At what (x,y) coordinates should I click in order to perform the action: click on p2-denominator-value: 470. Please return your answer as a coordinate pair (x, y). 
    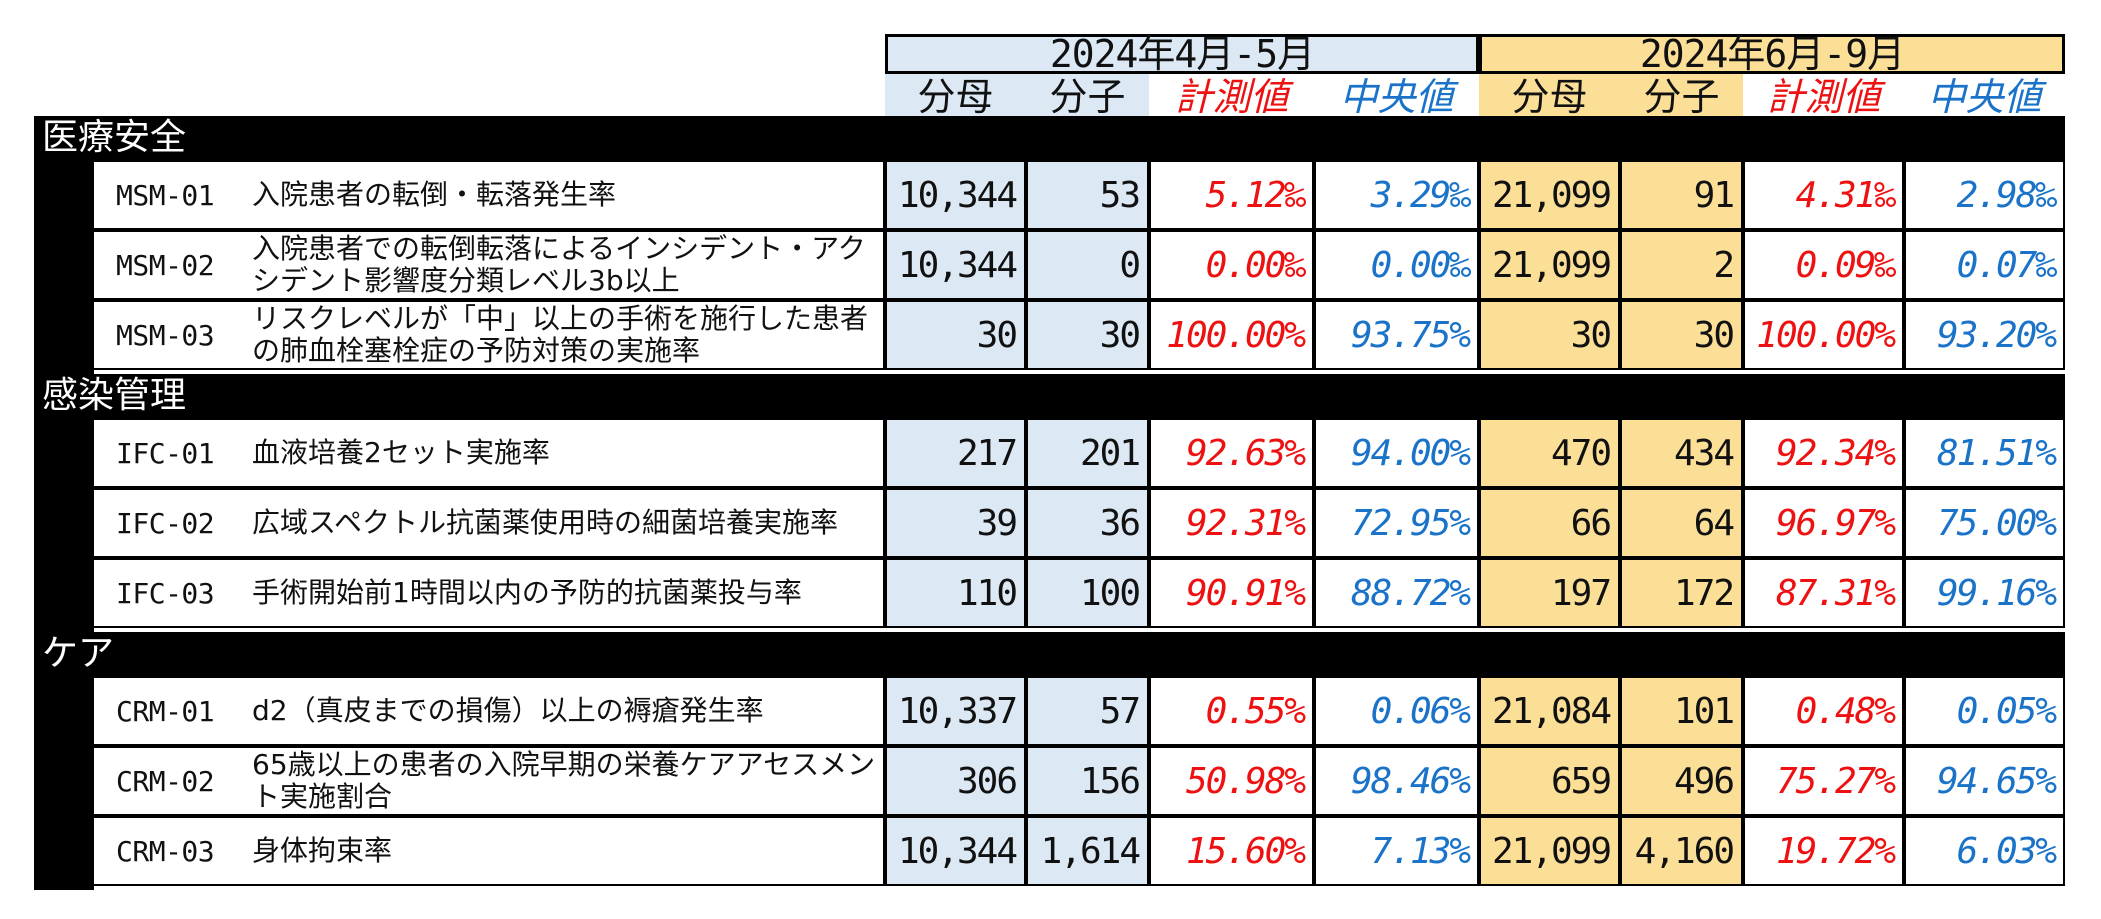
    Looking at the image, I should click on (1549, 453).